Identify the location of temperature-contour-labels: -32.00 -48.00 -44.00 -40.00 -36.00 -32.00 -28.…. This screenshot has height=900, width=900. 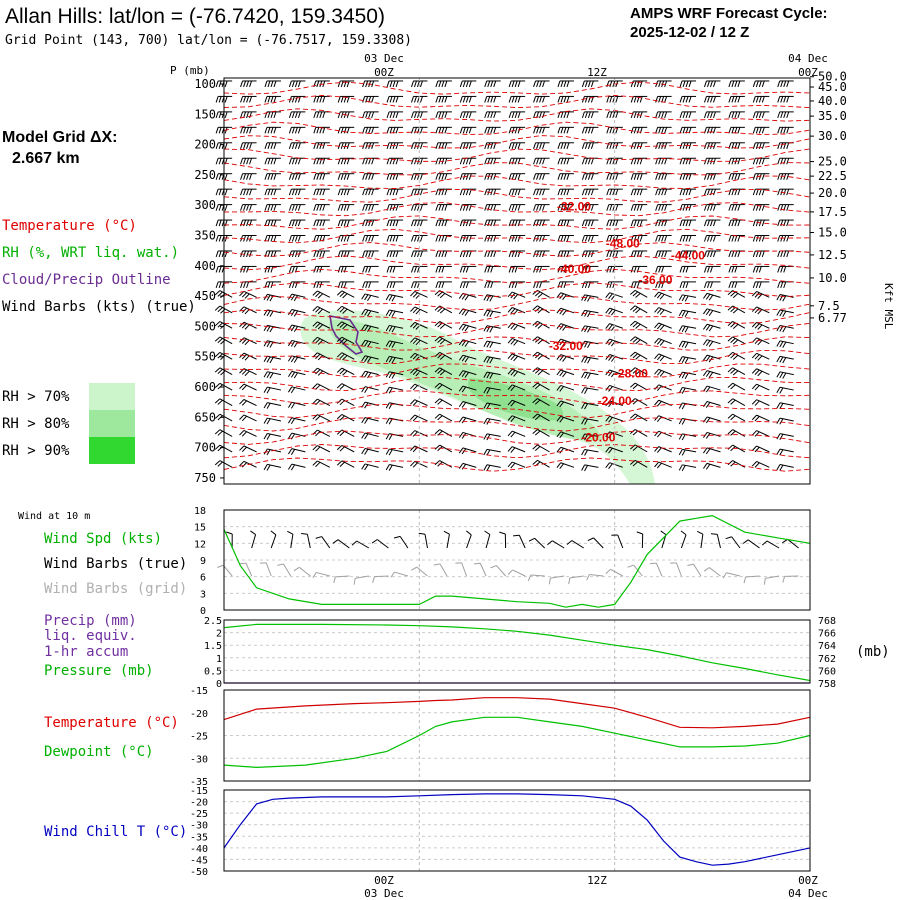
(627, 321).